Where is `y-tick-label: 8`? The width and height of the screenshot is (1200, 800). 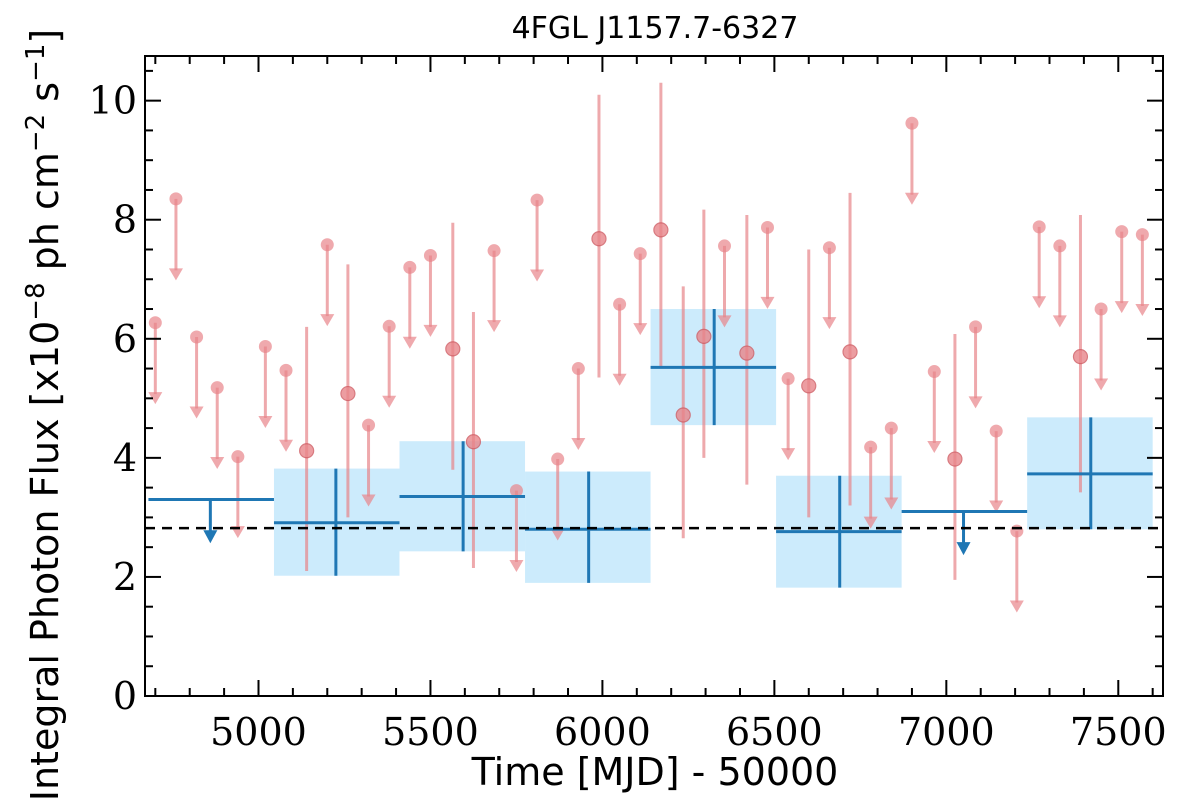
y-tick-label: 8 is located at coordinates (125, 220).